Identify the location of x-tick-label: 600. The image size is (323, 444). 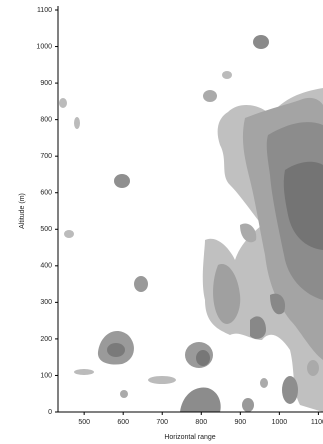
(123, 422).